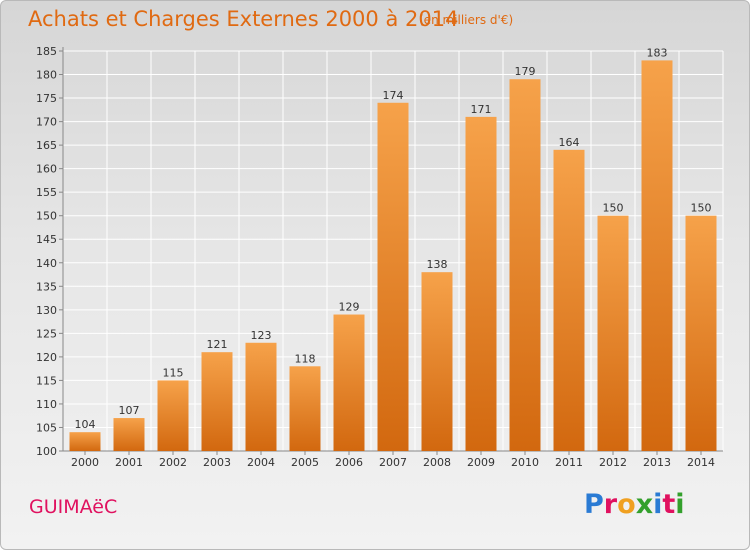 The height and width of the screenshot is (550, 750). I want to click on bar-2007, so click(393, 276).